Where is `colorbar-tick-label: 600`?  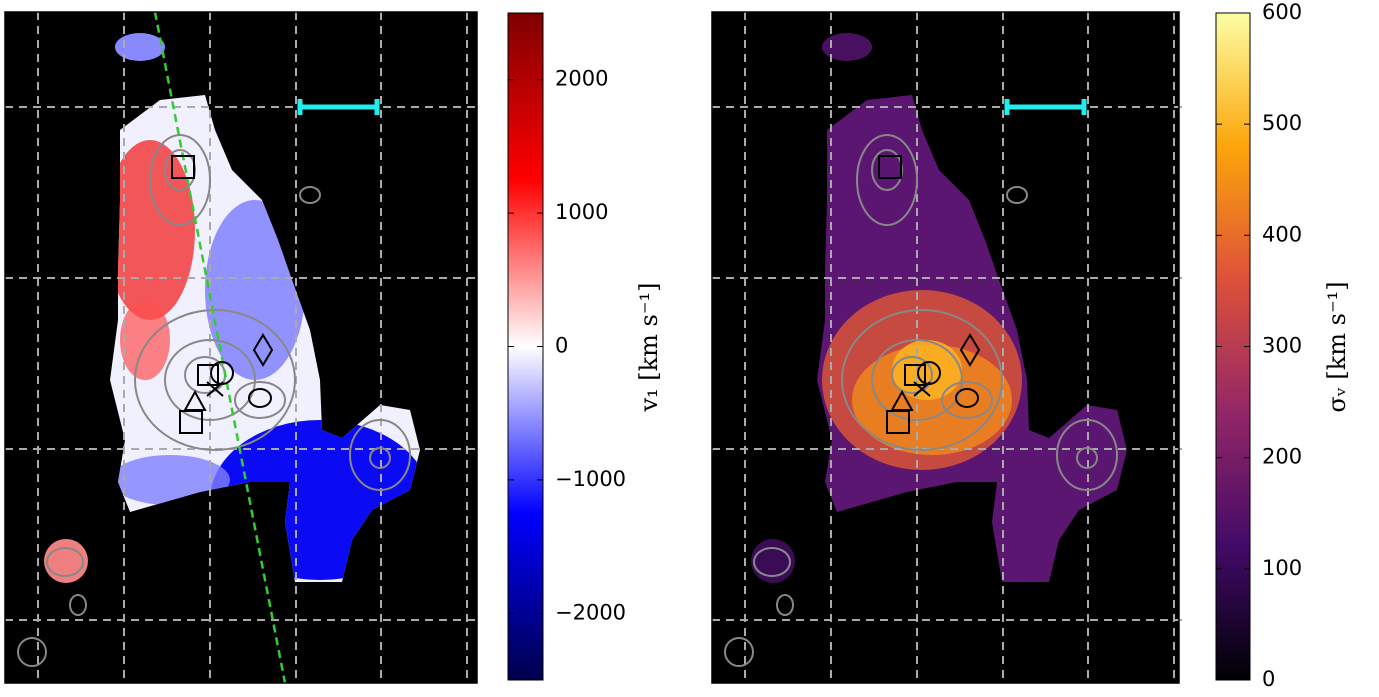 colorbar-tick-label: 600 is located at coordinates (1282, 12).